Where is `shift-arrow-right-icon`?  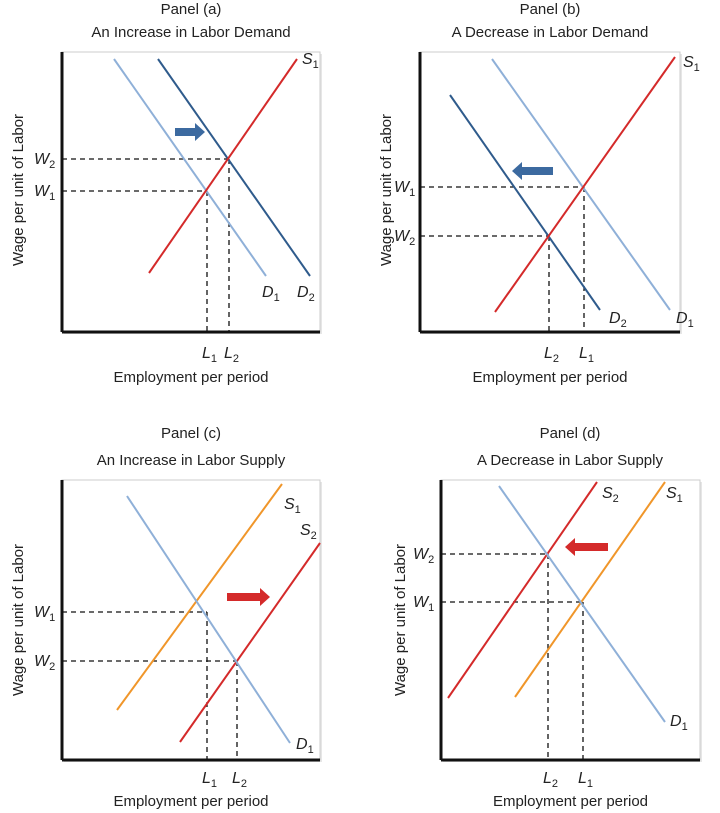 shift-arrow-right-icon is located at coordinates (248, 597).